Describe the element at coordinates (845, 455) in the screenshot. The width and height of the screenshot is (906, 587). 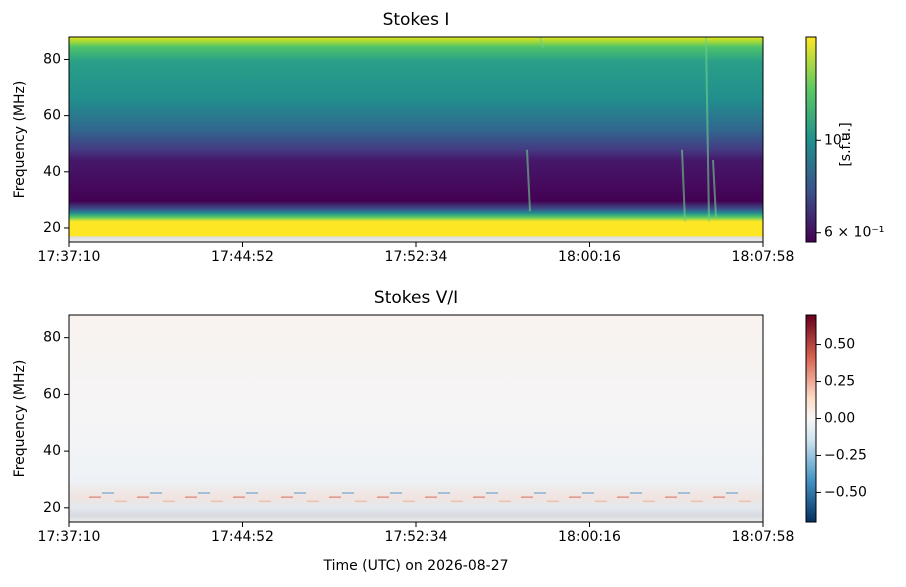
I see `colorbar-tick-label: −0.25` at that location.